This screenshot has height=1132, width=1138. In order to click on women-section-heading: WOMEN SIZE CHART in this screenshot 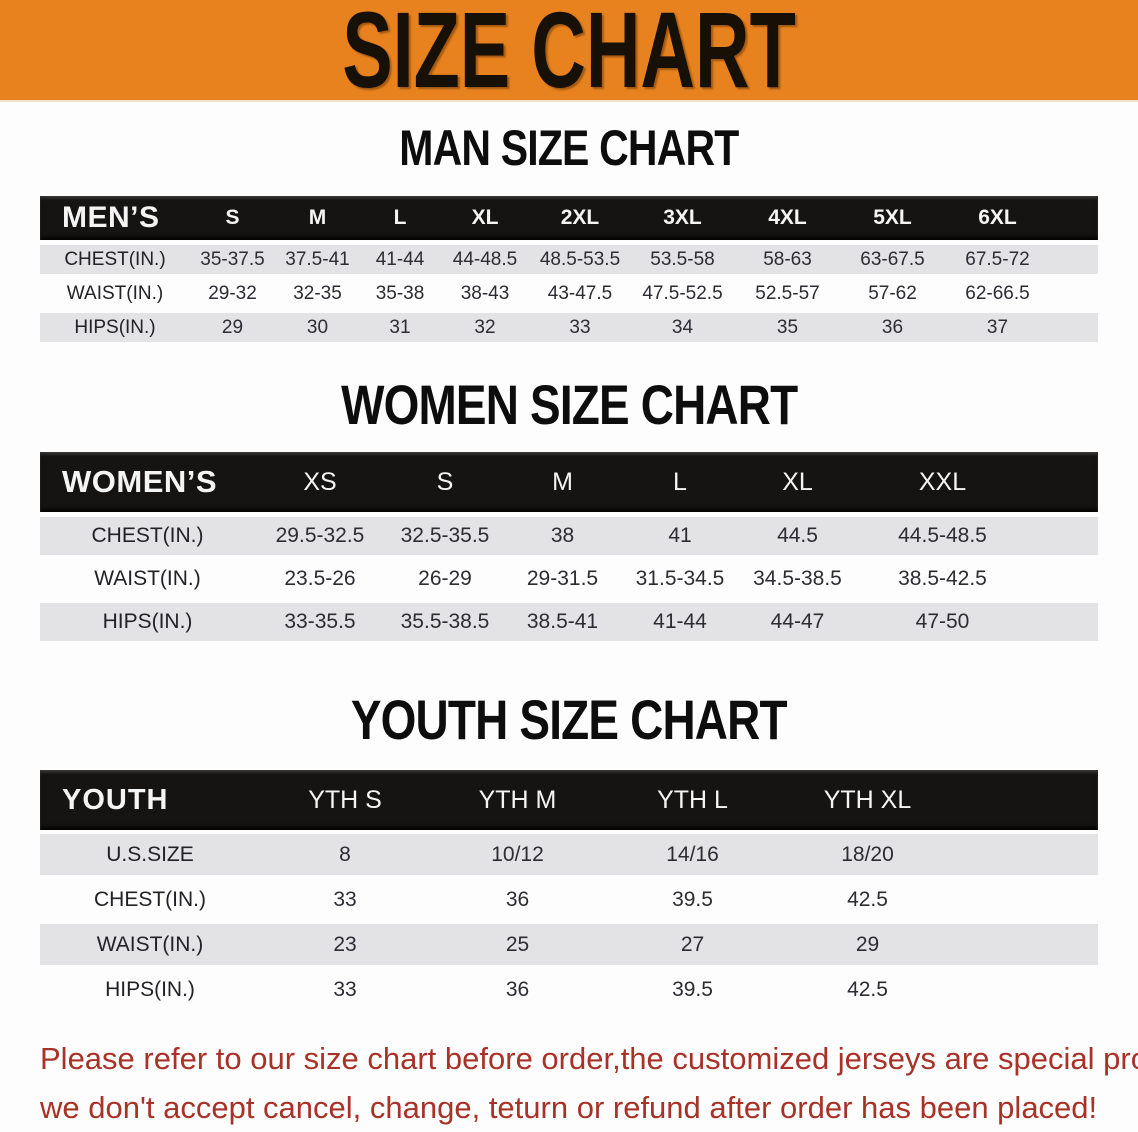, I will do `click(569, 405)`.